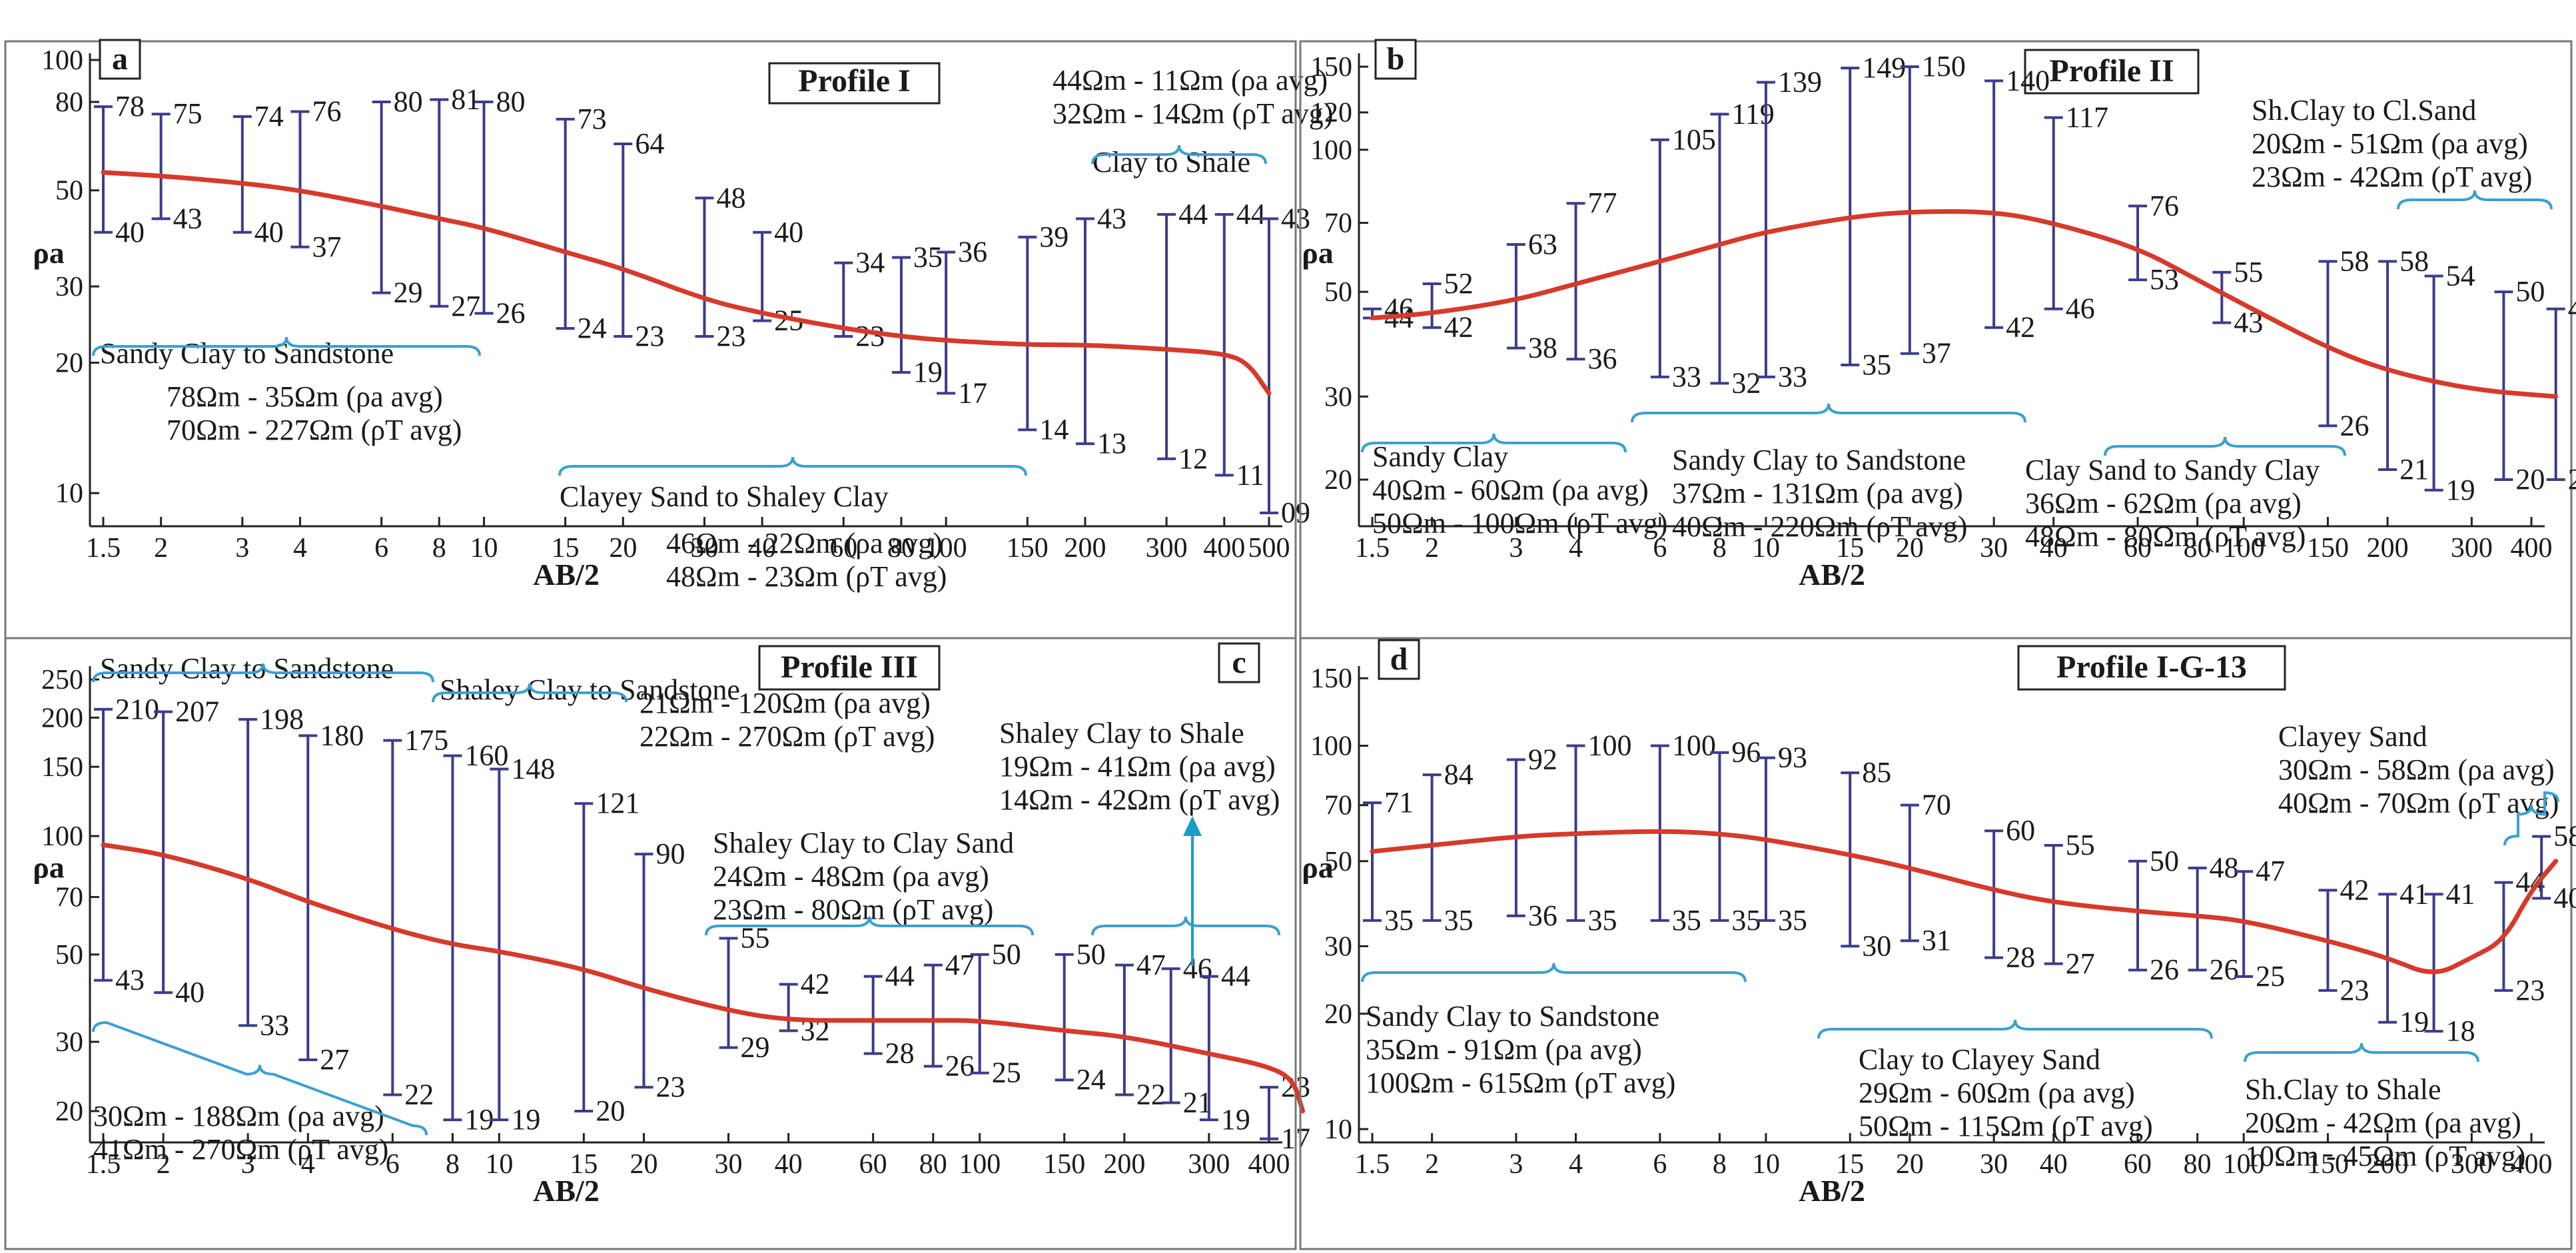 Image resolution: width=2576 pixels, height=1253 pixels. Describe the element at coordinates (644, 1164) in the screenshot. I see `x-tick-label: 20` at that location.